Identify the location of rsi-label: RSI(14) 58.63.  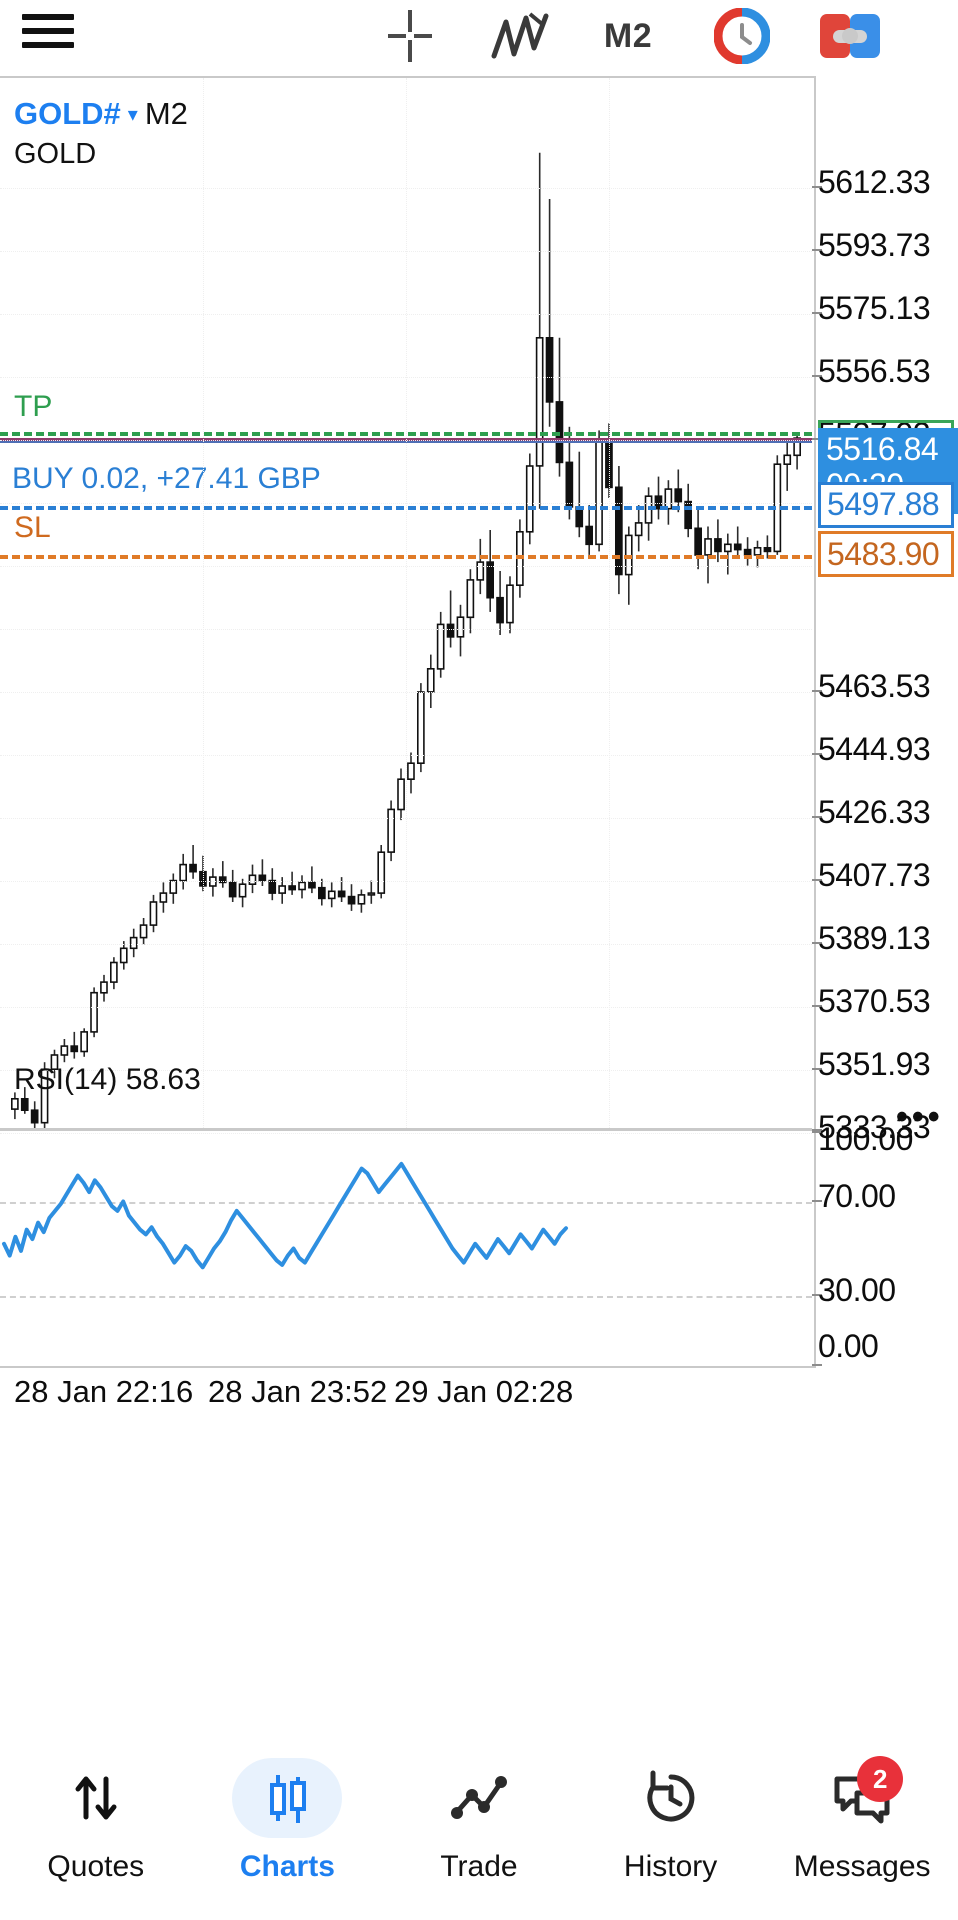
(107, 1079).